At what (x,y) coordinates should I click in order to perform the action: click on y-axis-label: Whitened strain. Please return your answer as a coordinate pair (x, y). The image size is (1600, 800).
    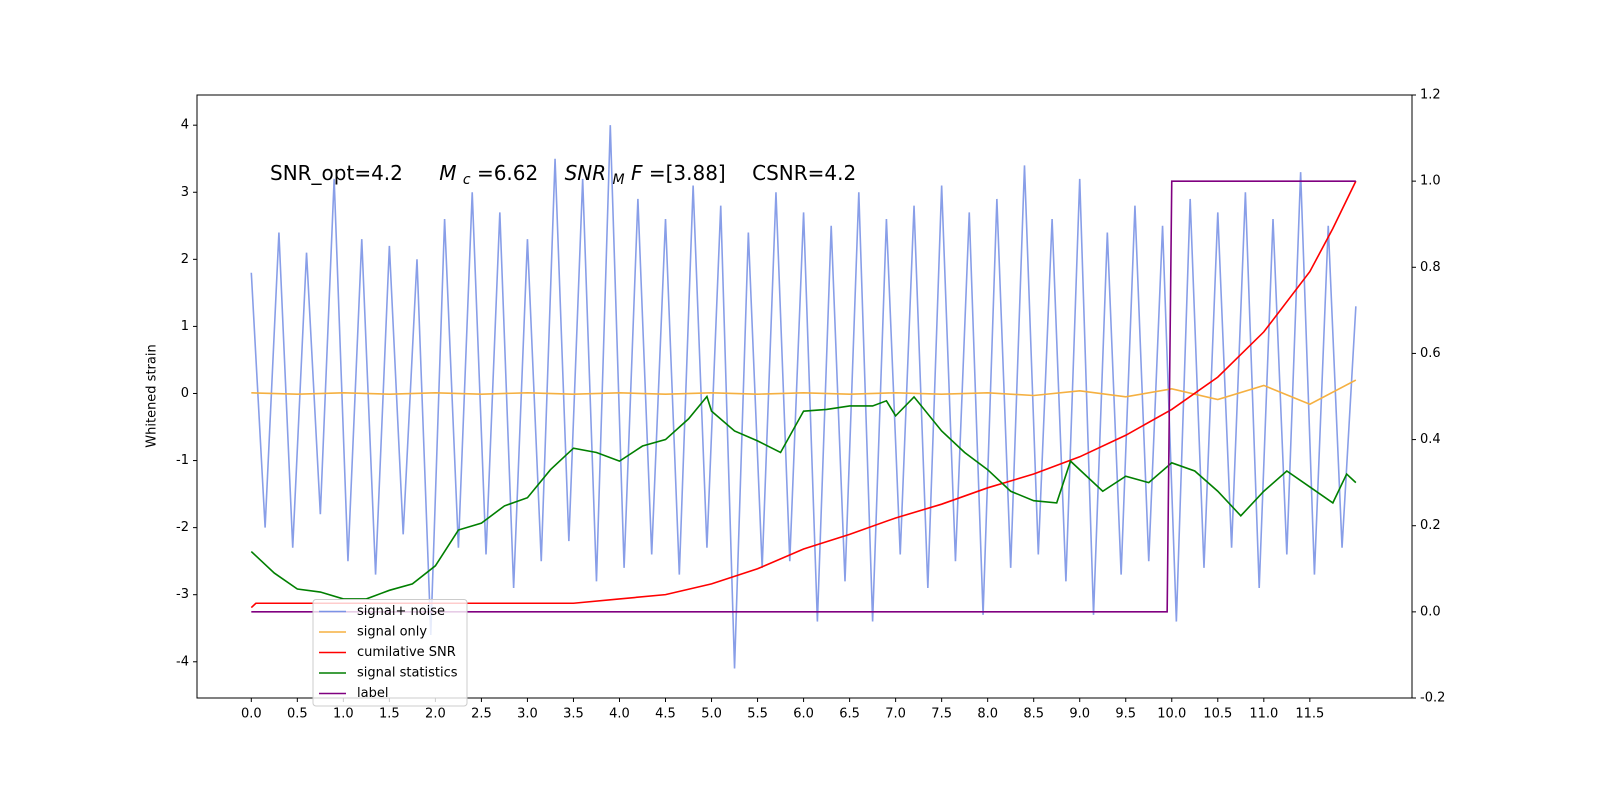
    Looking at the image, I should click on (152, 395).